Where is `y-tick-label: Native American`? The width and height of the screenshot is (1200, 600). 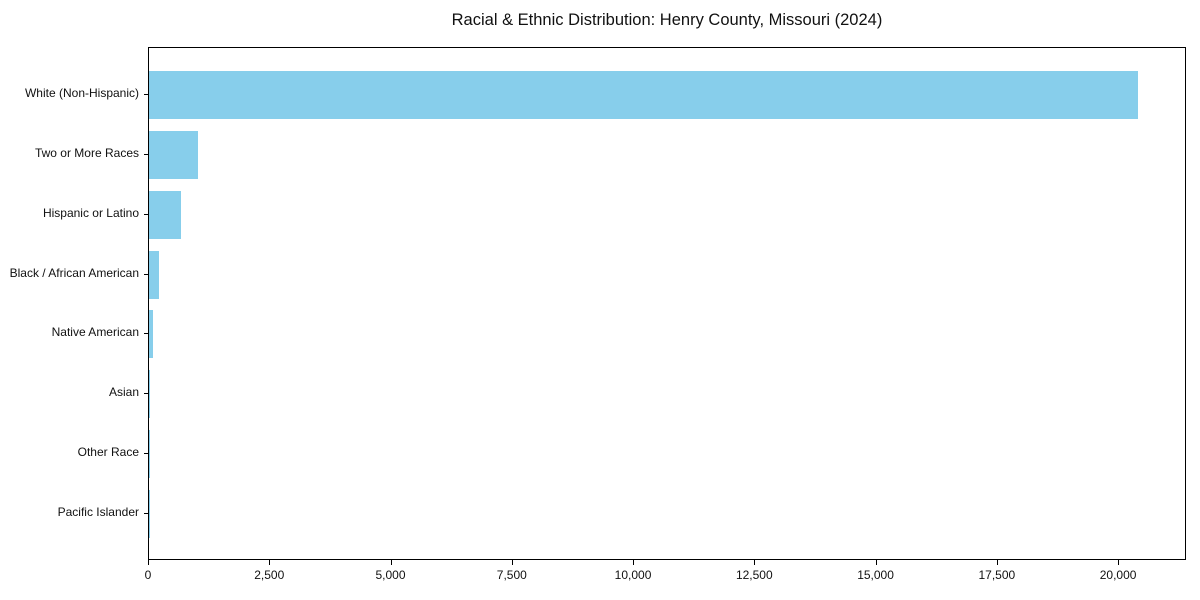 y-tick-label: Native American is located at coordinates (95, 332).